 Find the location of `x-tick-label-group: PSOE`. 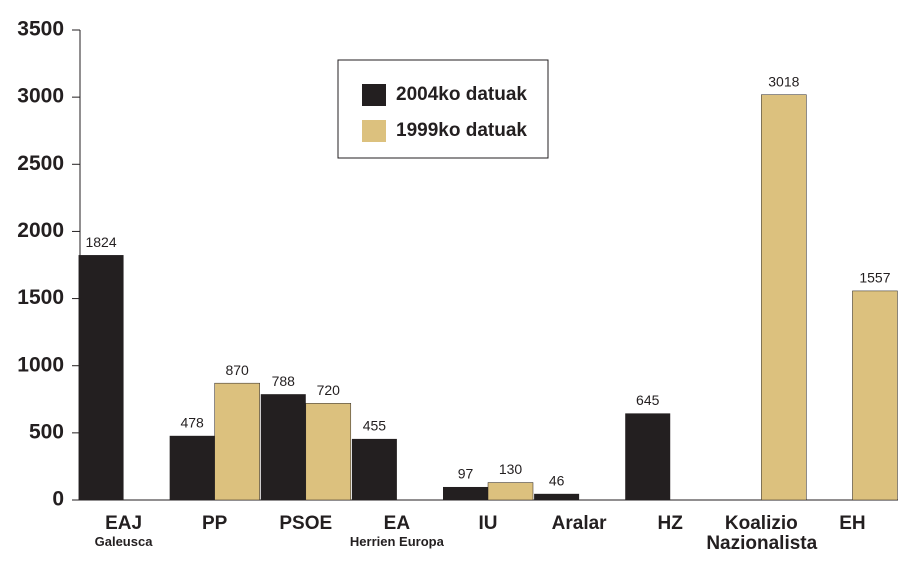

x-tick-label-group: PSOE is located at coordinates (306, 524).